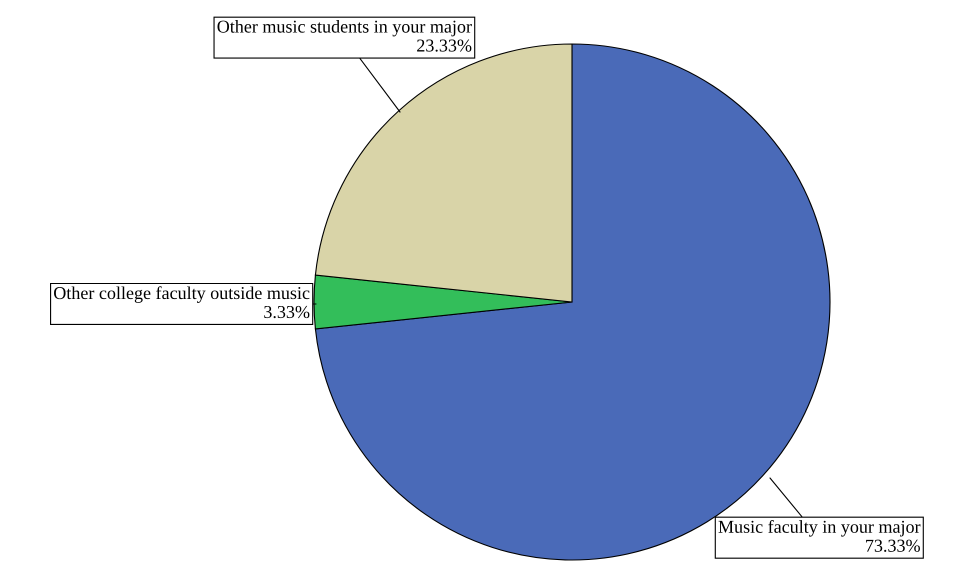 The height and width of the screenshot is (565, 961). What do you see at coordinates (344, 28) in the screenshot?
I see `slice-label: Other music students in your major` at bounding box center [344, 28].